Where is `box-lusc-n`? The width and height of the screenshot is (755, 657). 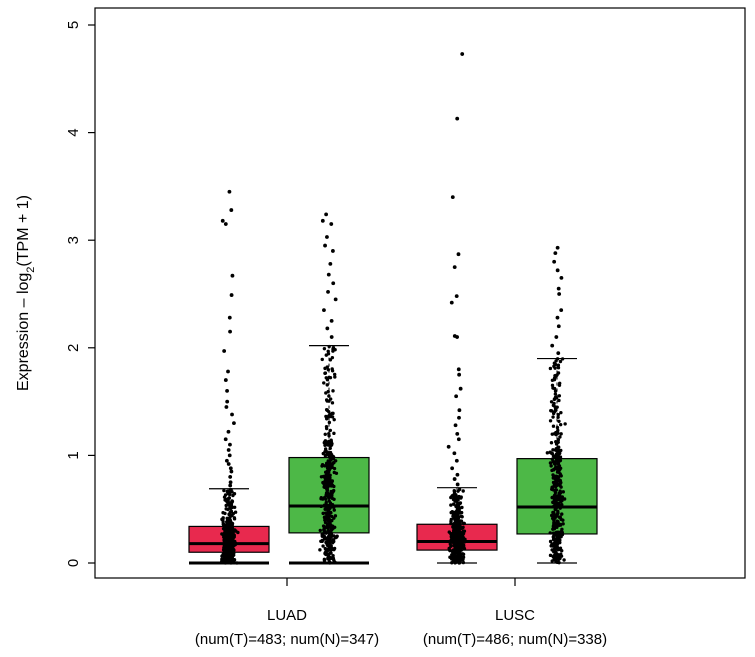
box-lusc-n is located at coordinates (557, 405).